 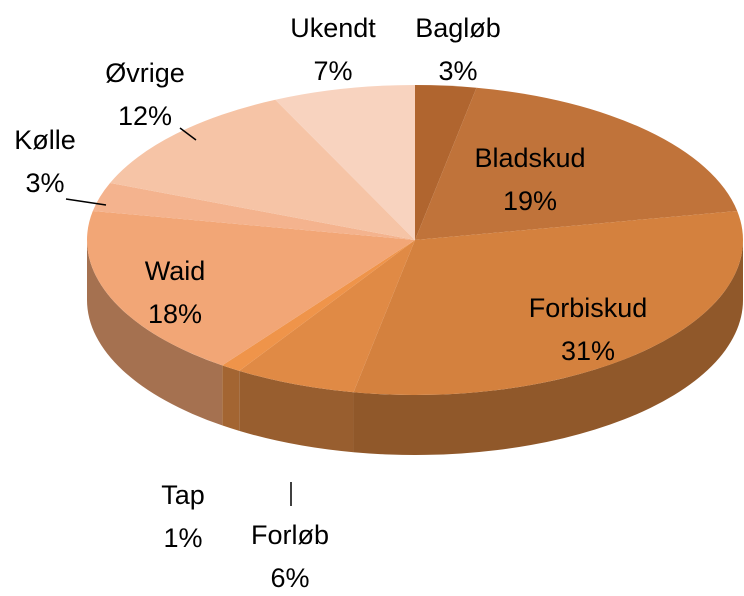 I want to click on slice-label: Ukendt, so click(x=333, y=28).